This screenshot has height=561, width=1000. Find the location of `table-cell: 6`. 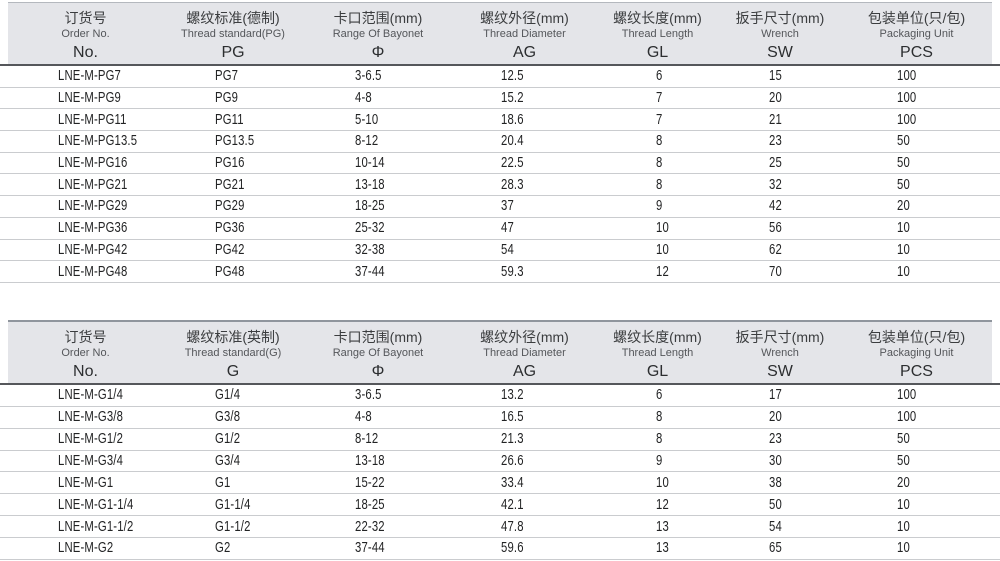

table-cell: 6 is located at coordinates (657, 76).